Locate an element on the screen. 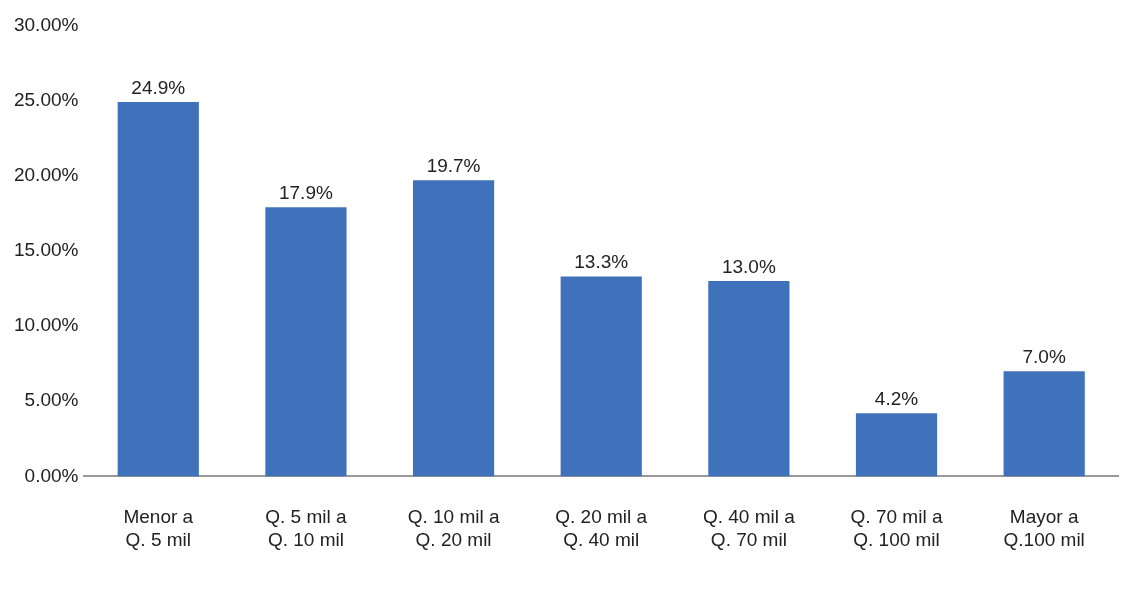 This screenshot has height=590, width=1136. data-label: 13.3% is located at coordinates (601, 262).